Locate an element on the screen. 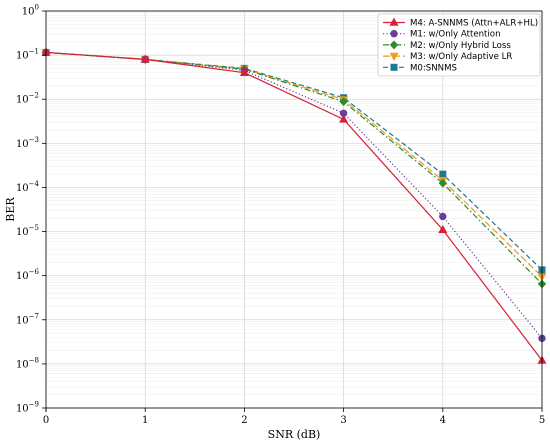 The width and height of the screenshot is (550, 442). y-tick-exponent: −9 is located at coordinates (34, 405).